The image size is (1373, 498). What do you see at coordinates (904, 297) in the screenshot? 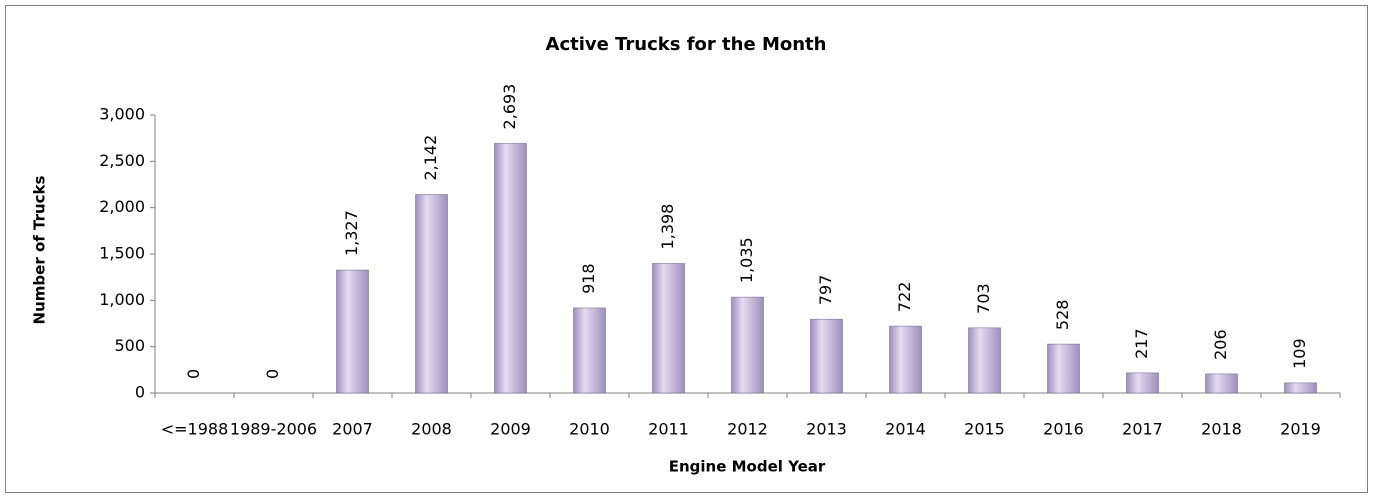
I see `value-label: 722` at bounding box center [904, 297].